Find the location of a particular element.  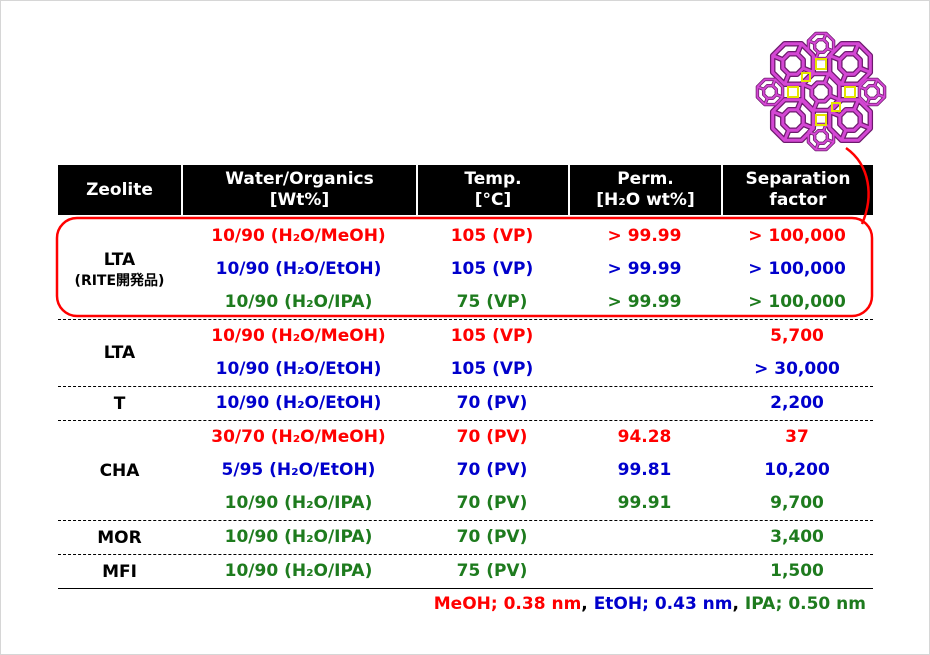

zeolite-cell: LTA (RITE開発品) is located at coordinates (119, 269).